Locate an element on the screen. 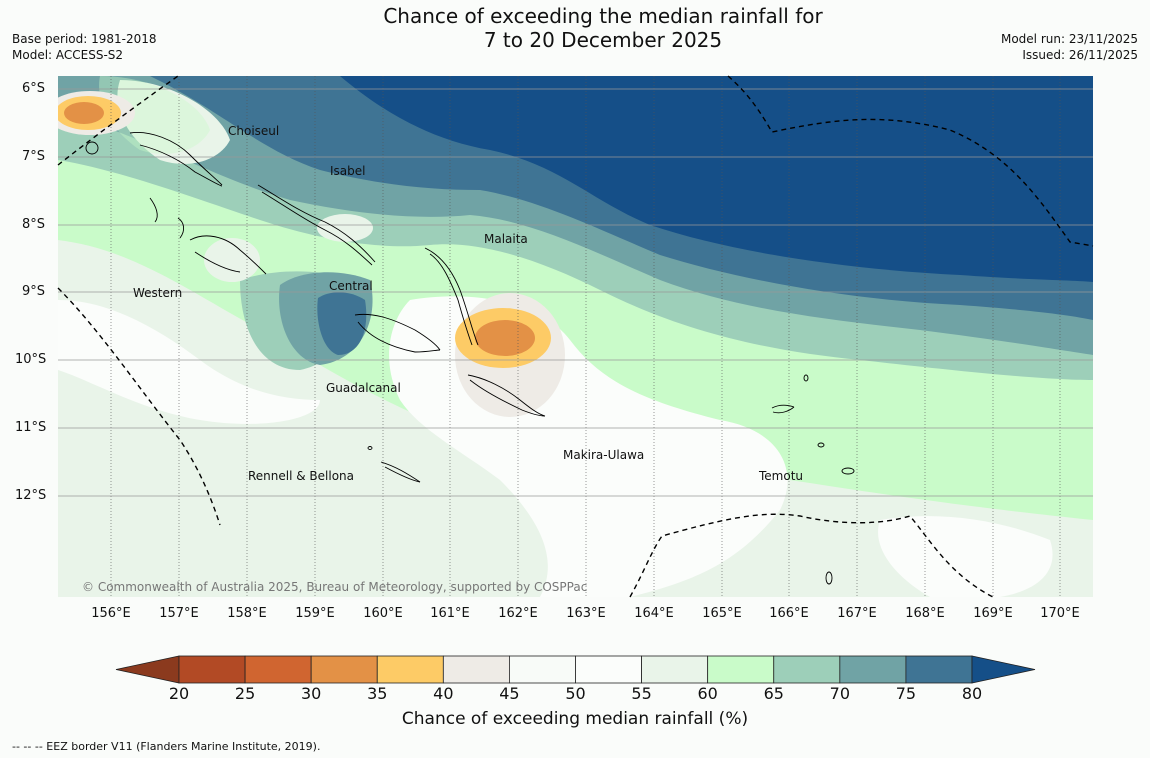 Image resolution: width=1150 pixels, height=758 pixels. colorbar-tick-label: 60 is located at coordinates (707, 693).